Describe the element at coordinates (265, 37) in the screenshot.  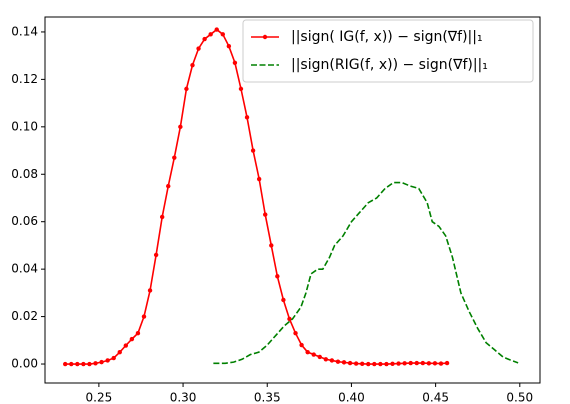
I see `legend-marker` at that location.